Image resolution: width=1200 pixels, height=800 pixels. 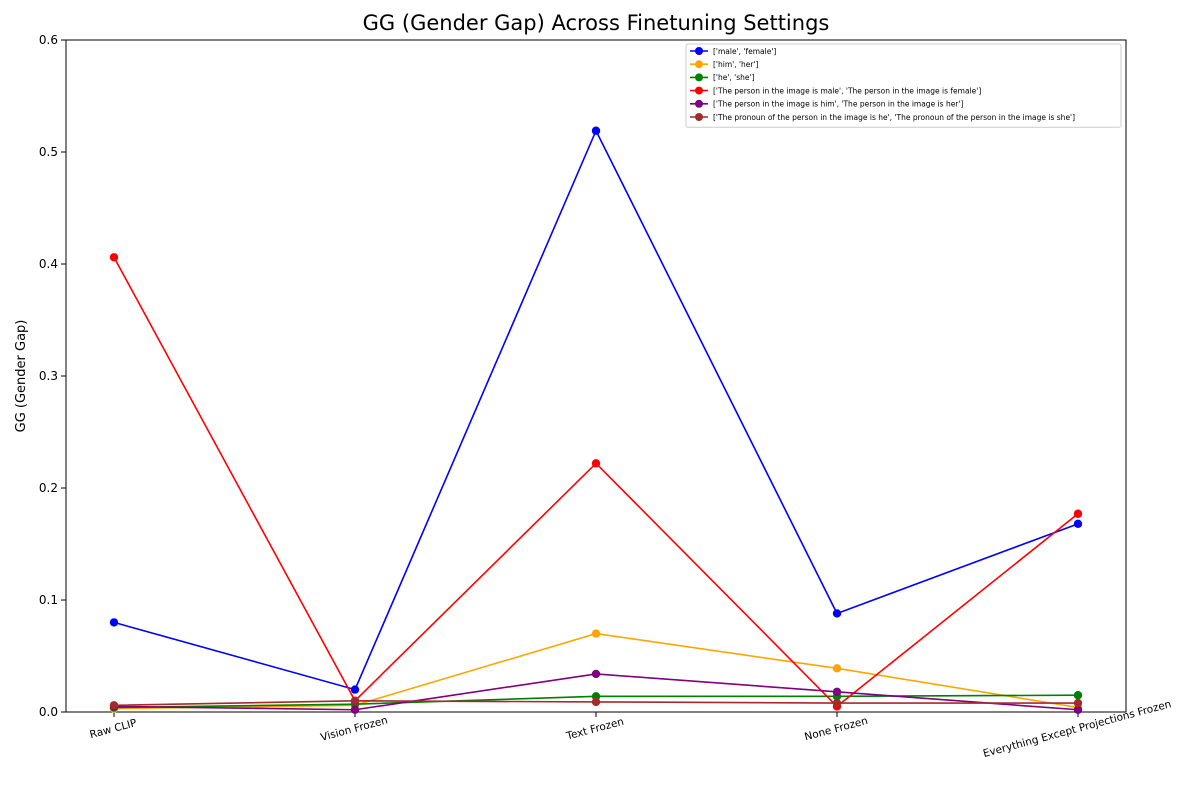 I want to click on legend-entry: ['him', 'her'], so click(x=724, y=64).